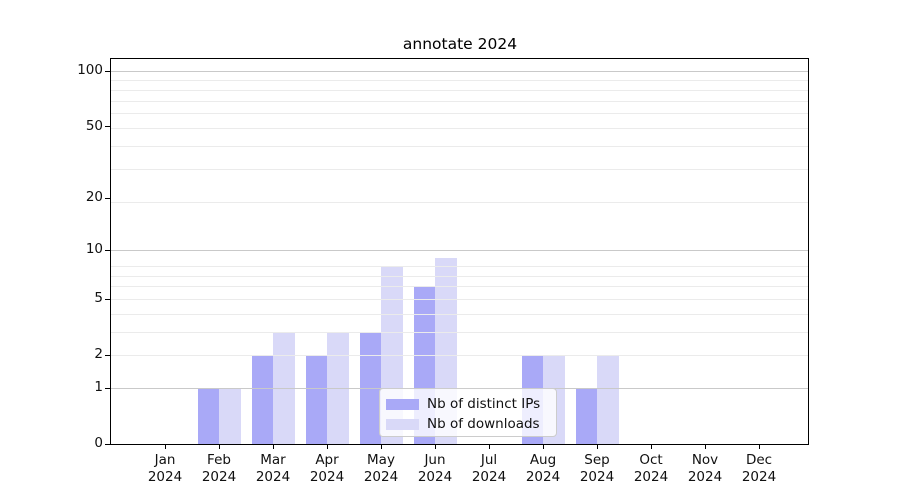 Image resolution: width=900 pixels, height=500 pixels. What do you see at coordinates (484, 404) in the screenshot?
I see `legend-label-distinct-ips: Nb of distinct IPs` at bounding box center [484, 404].